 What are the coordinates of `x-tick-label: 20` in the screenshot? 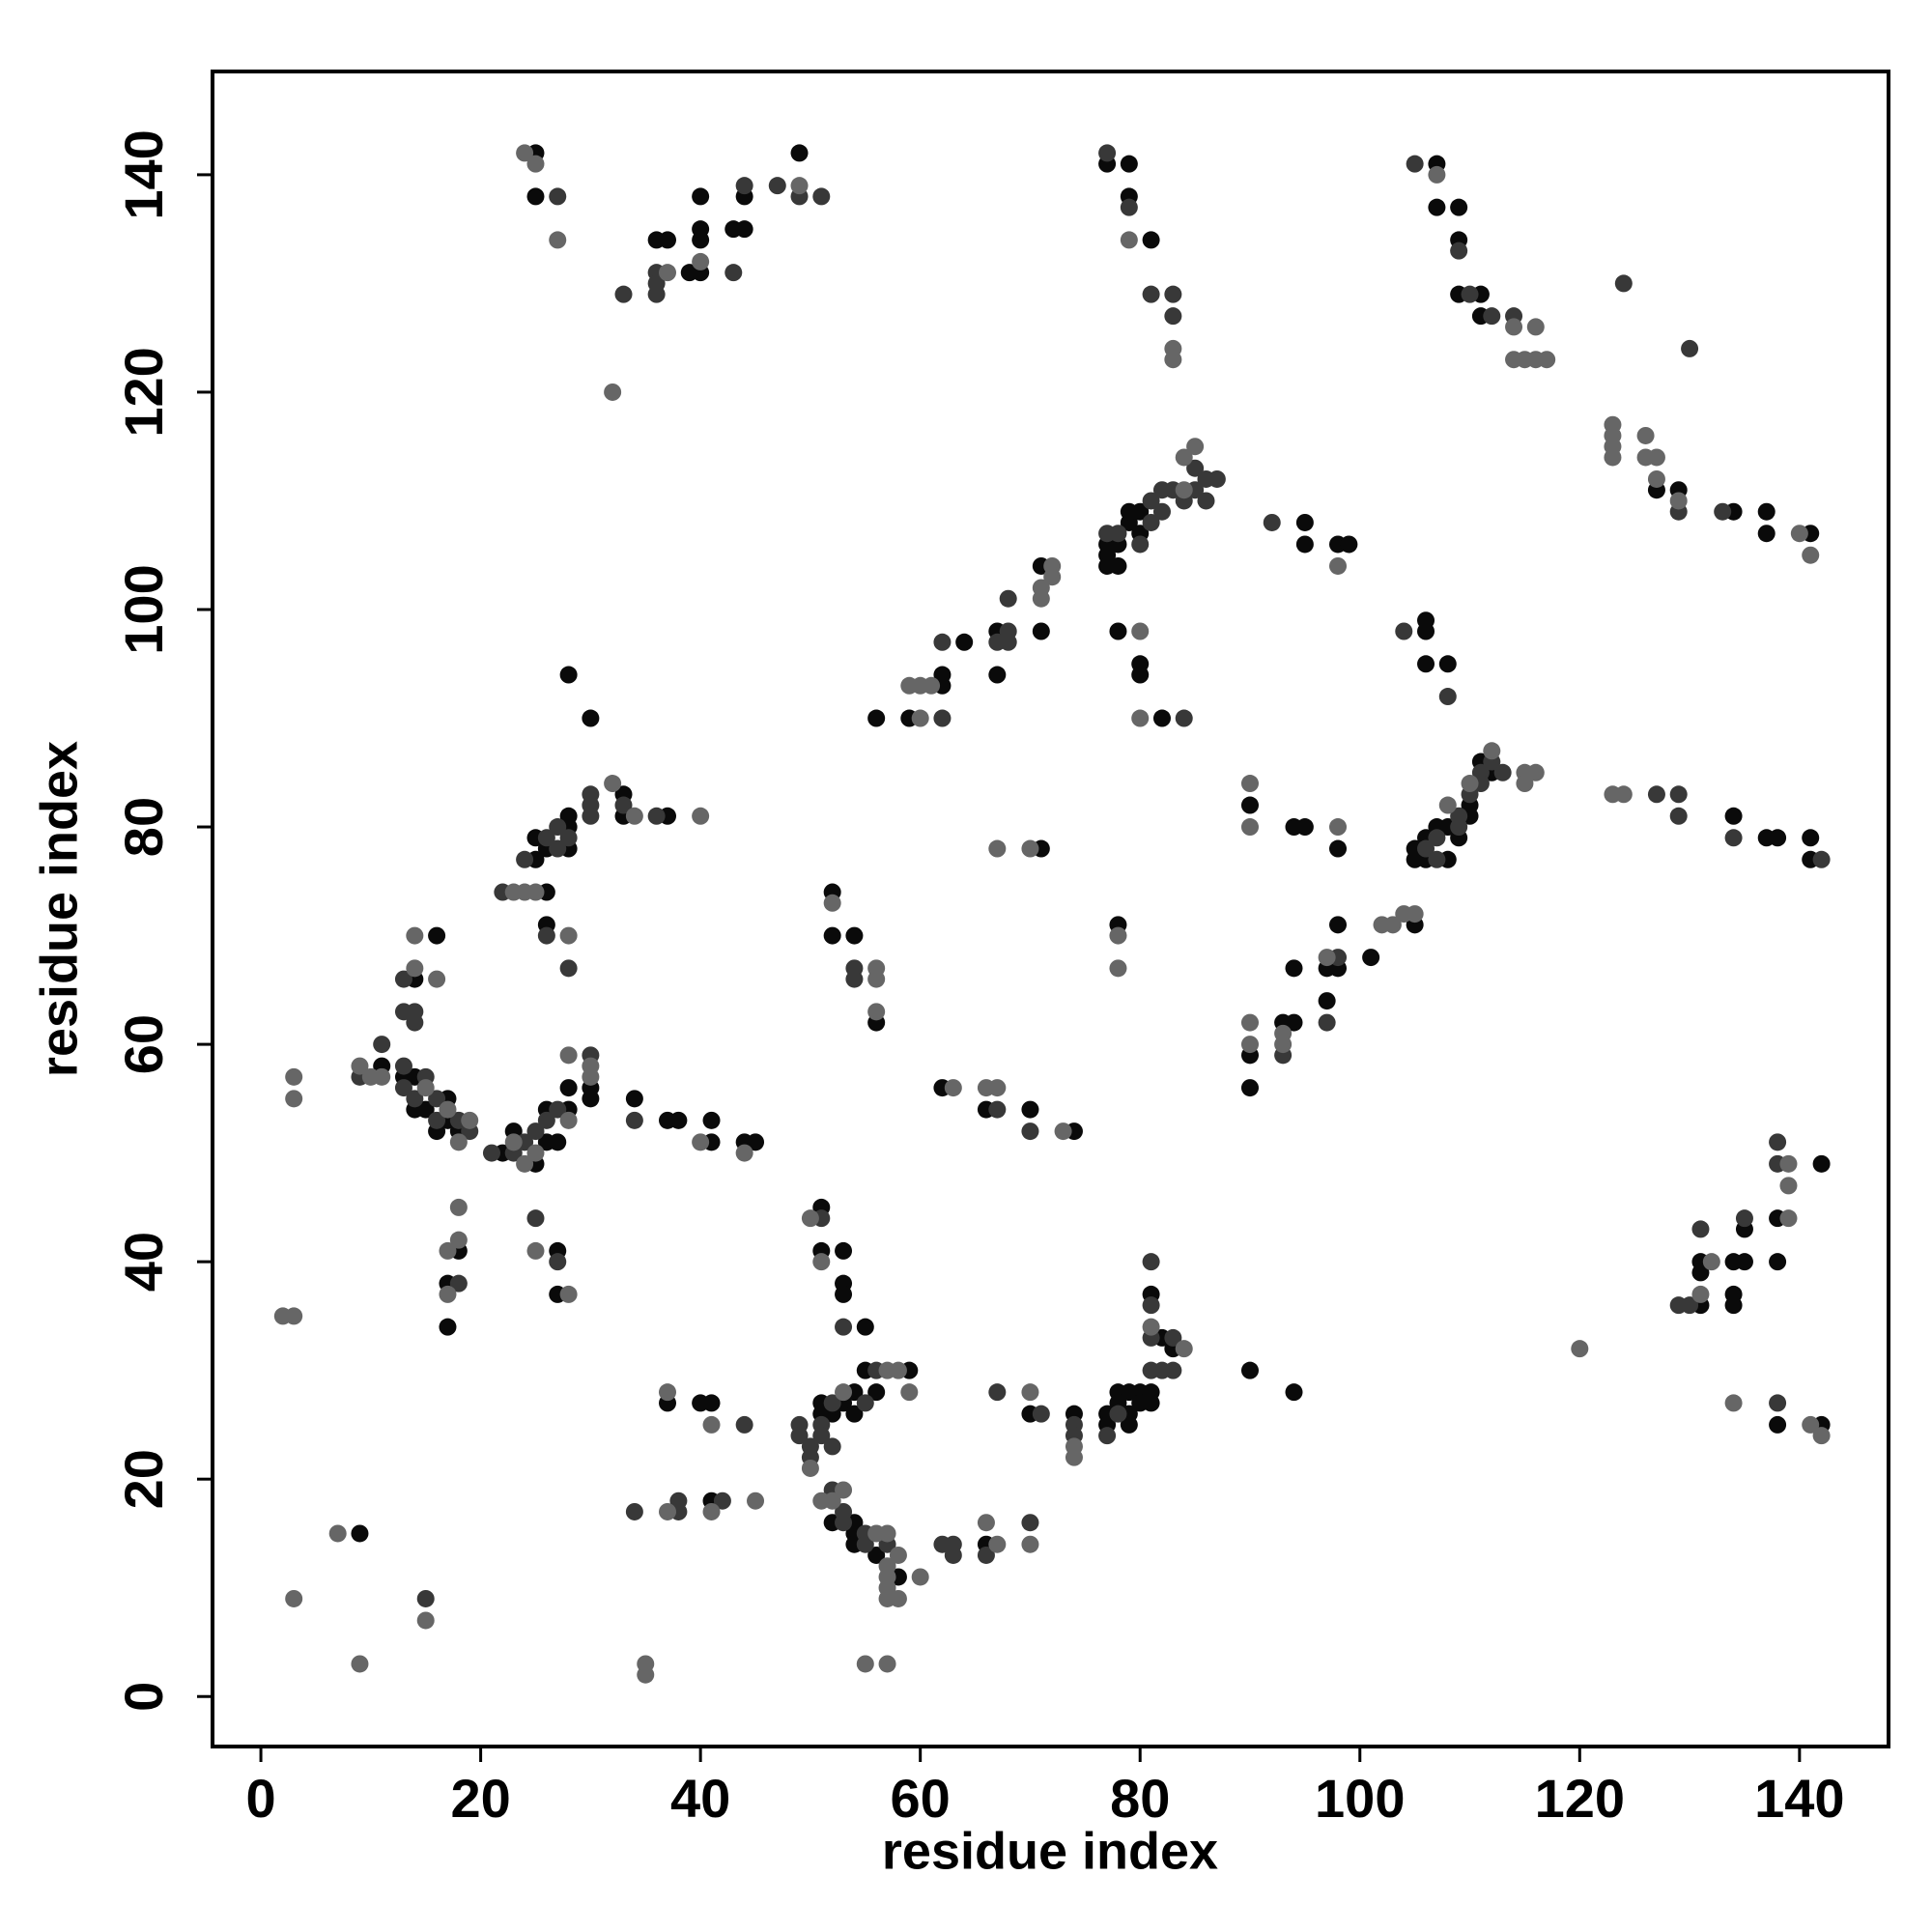 It's located at (480, 1798).